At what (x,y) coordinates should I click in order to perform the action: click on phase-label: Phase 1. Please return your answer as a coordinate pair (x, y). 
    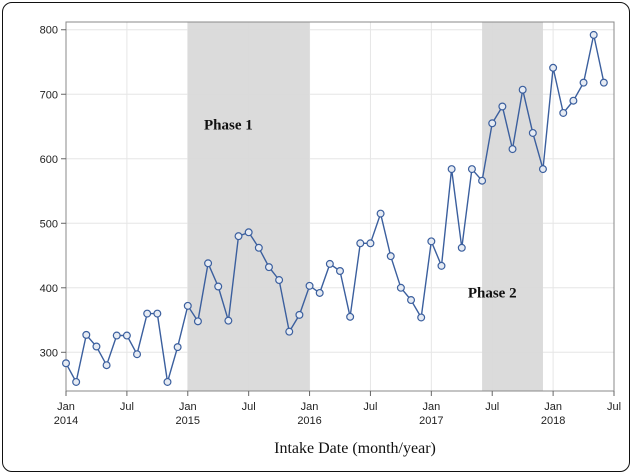
    Looking at the image, I should click on (228, 126).